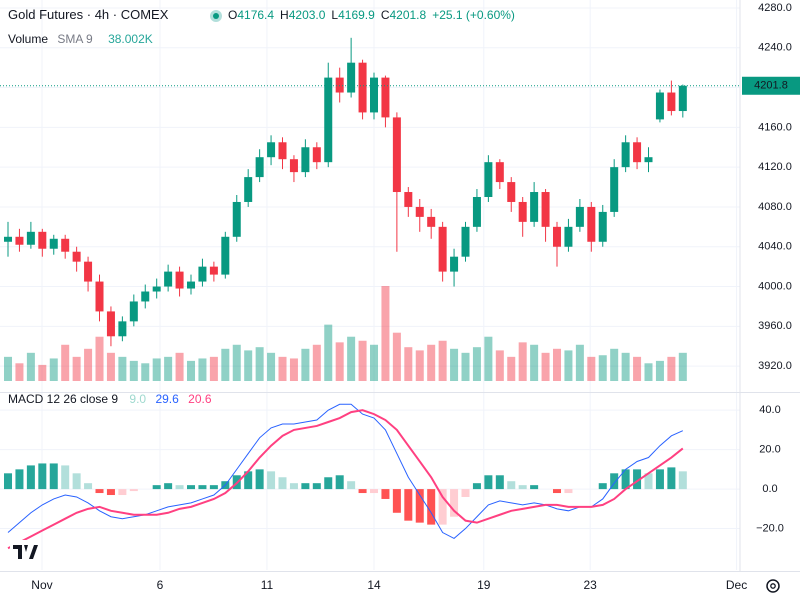 Image resolution: width=800 pixels, height=600 pixels. I want to click on y-tick-label: −20.0, so click(770, 528).